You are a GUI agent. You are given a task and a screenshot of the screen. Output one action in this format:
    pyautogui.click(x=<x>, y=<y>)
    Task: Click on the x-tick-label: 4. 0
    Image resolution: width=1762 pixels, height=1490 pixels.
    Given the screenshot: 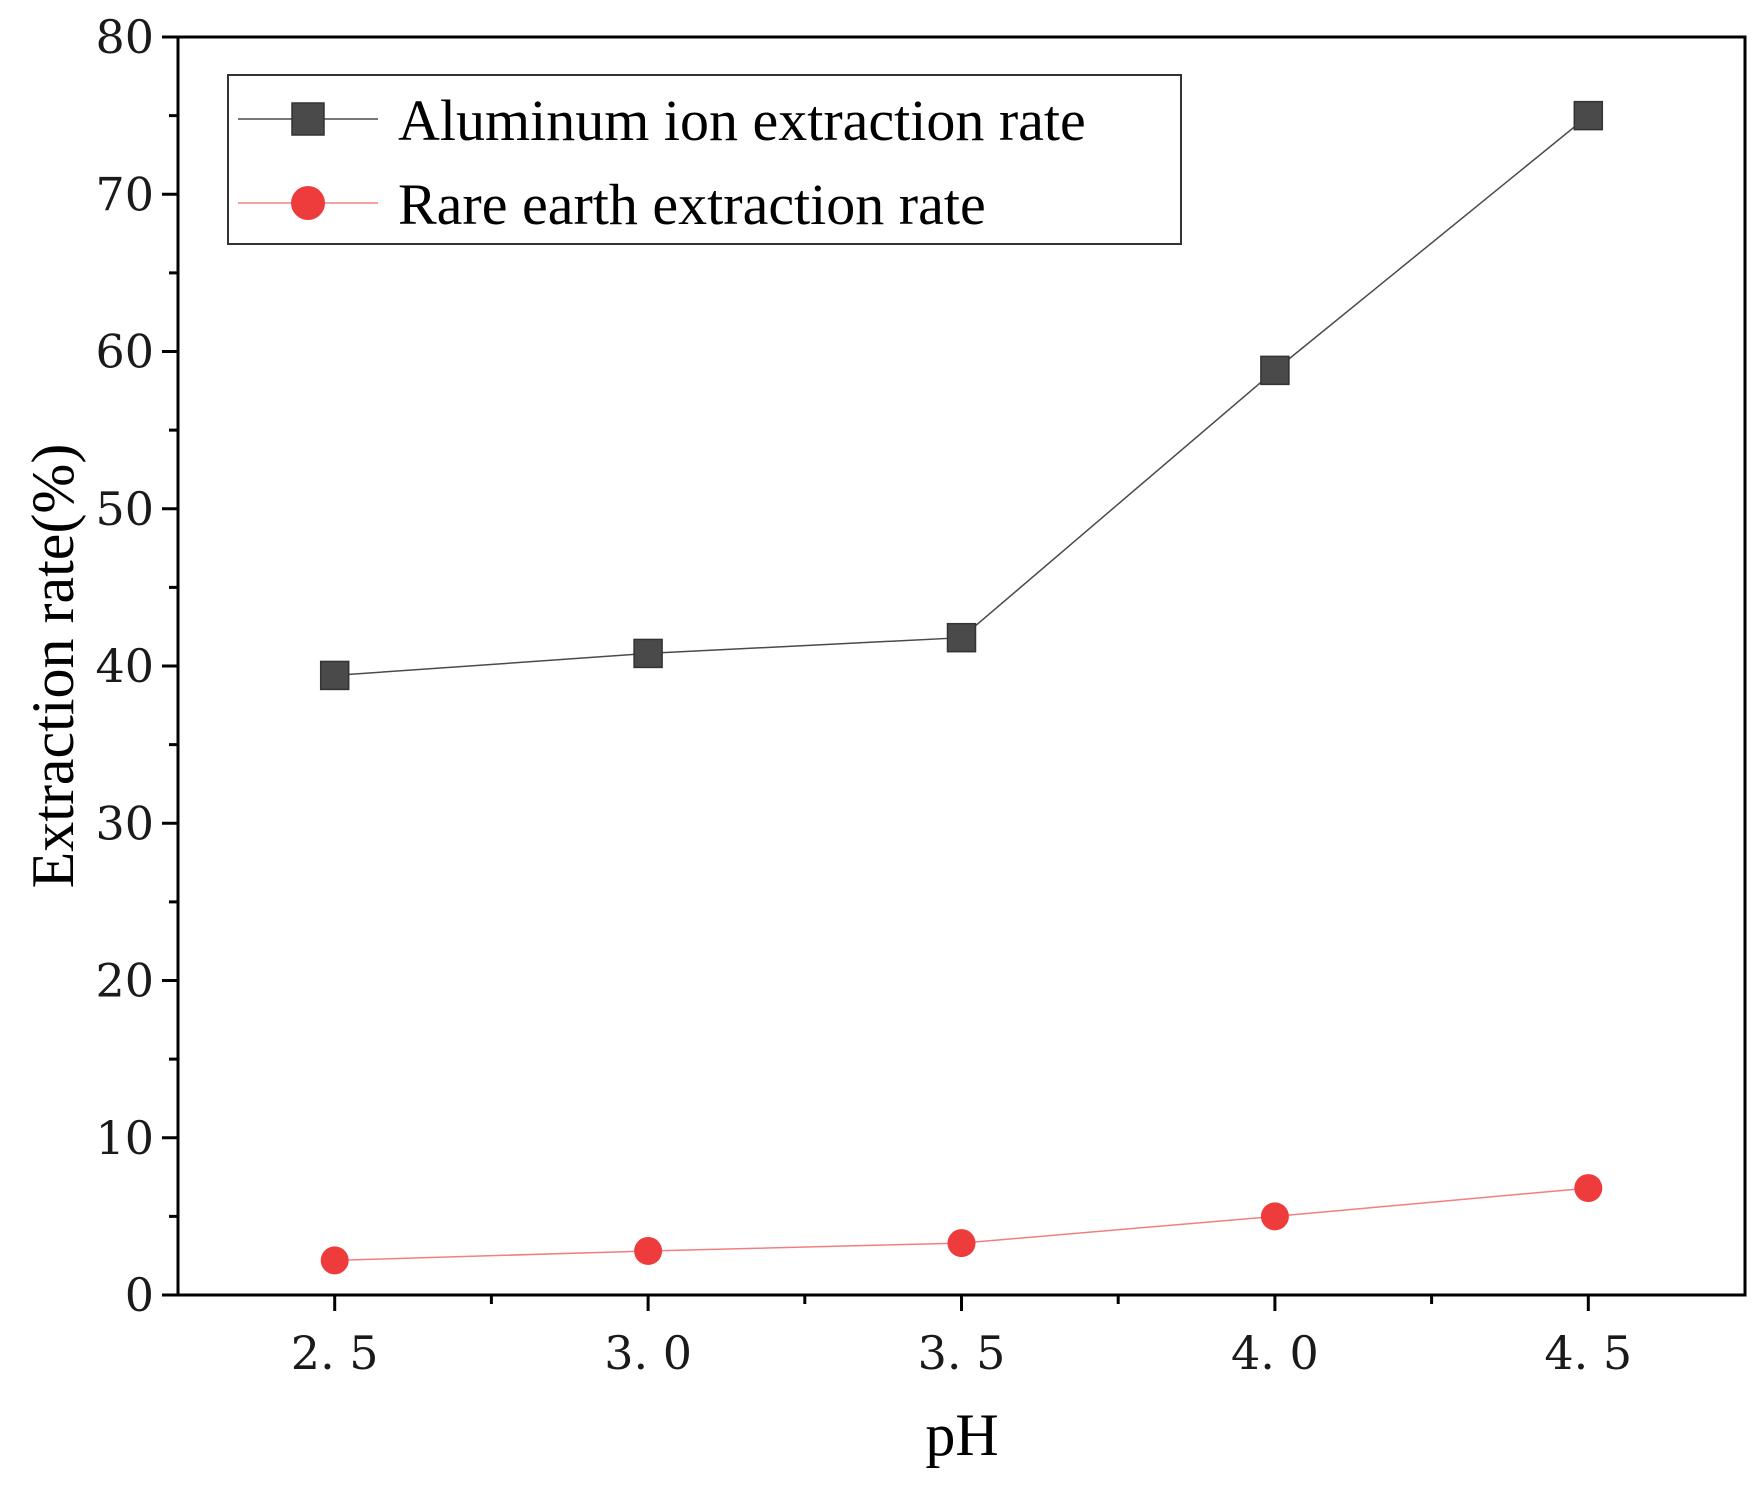 What is the action you would take?
    pyautogui.click(x=1275, y=1353)
    